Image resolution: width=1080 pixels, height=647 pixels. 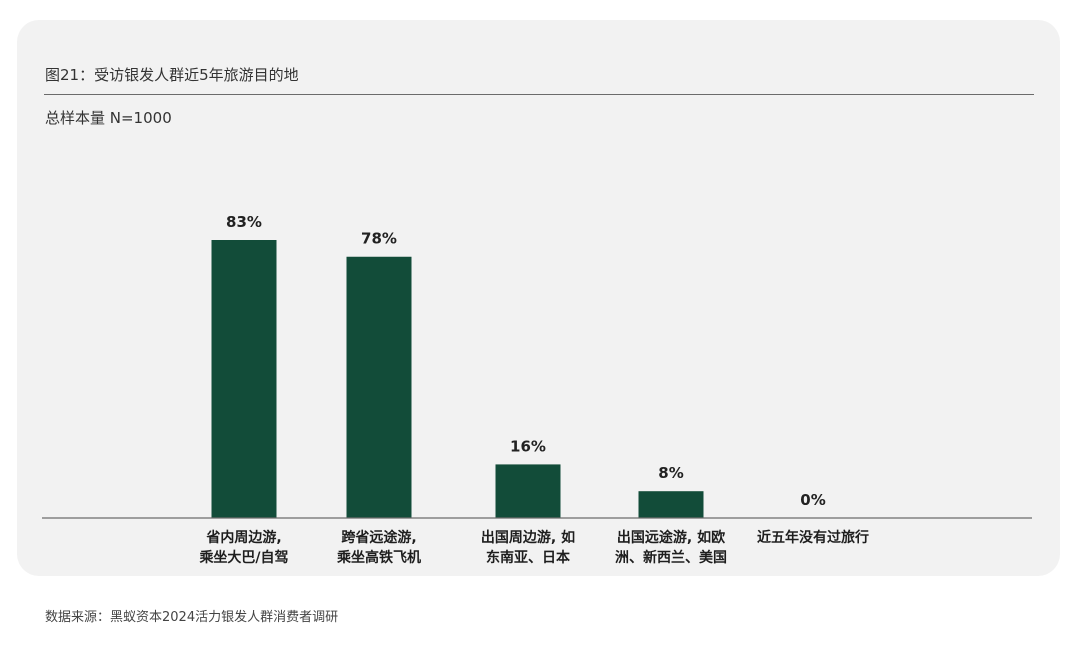 What do you see at coordinates (244, 222) in the screenshot?
I see `value-label-0: 83%` at bounding box center [244, 222].